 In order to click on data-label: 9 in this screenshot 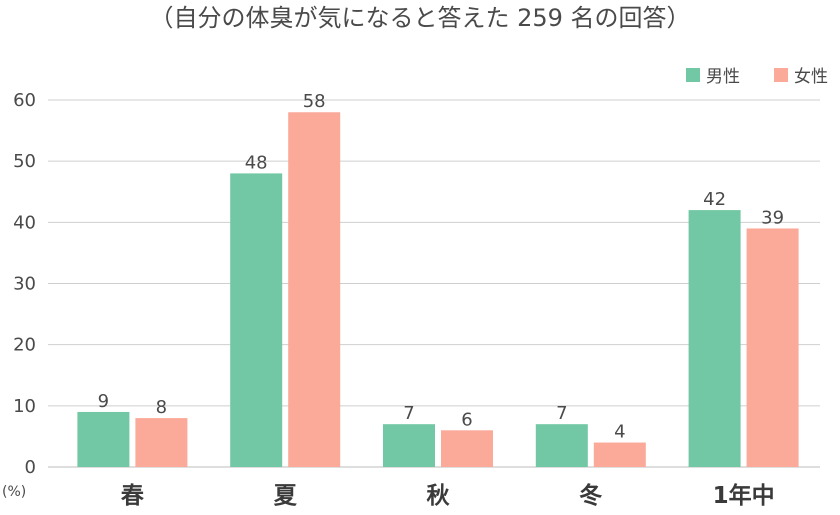, I will do `click(103, 401)`.